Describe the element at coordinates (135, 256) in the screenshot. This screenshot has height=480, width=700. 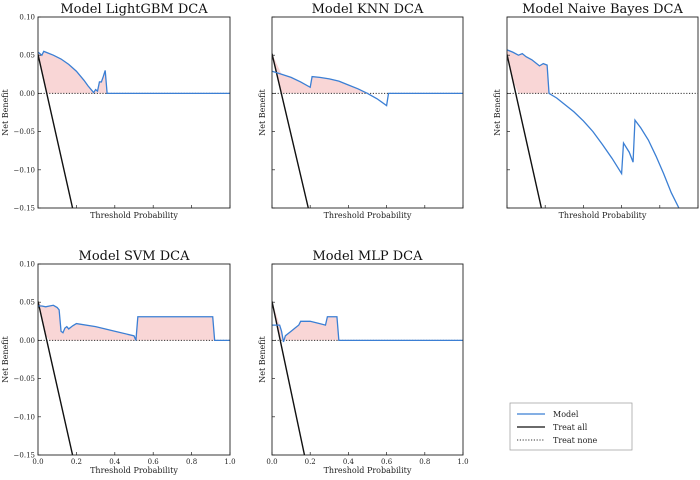
I see `panel-title: Model SVM DCA` at that location.